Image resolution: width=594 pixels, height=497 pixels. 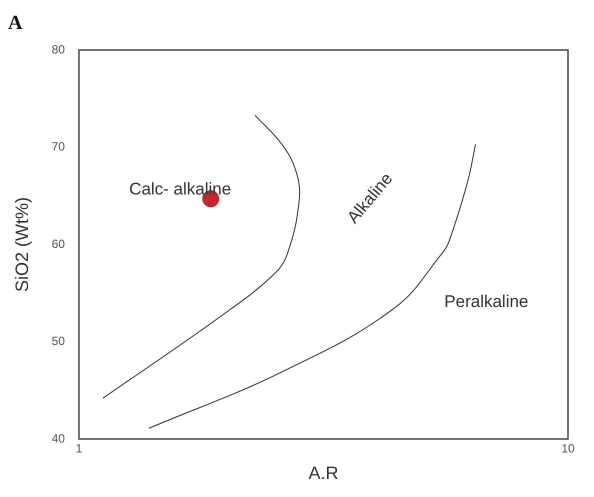 I want to click on annotation: Peralkaline, so click(x=486, y=301).